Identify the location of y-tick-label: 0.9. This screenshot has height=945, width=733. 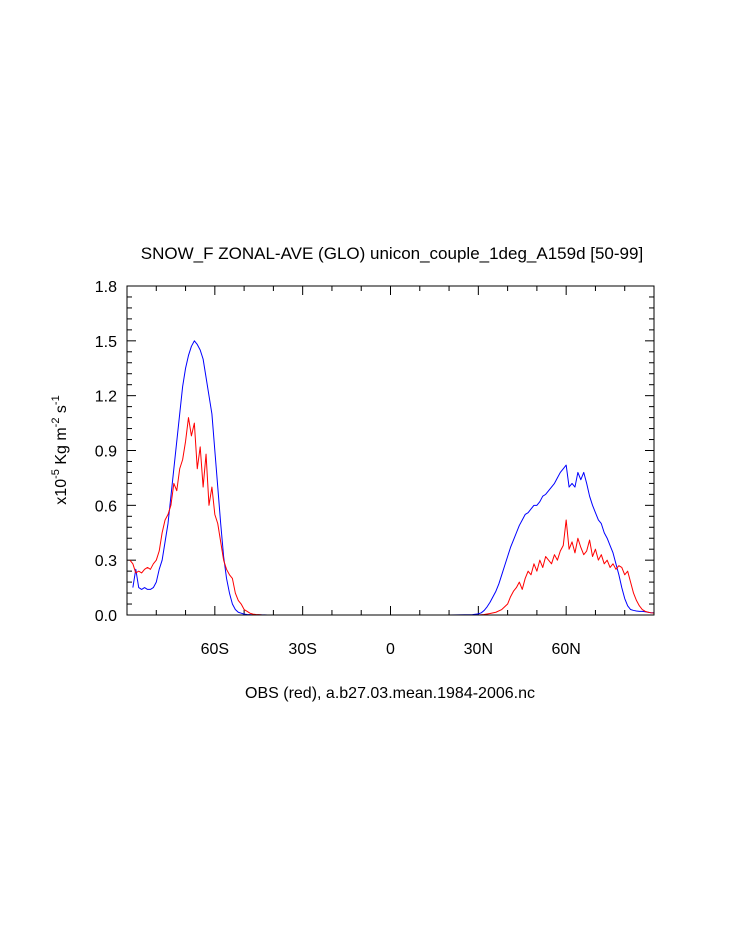
(106, 452).